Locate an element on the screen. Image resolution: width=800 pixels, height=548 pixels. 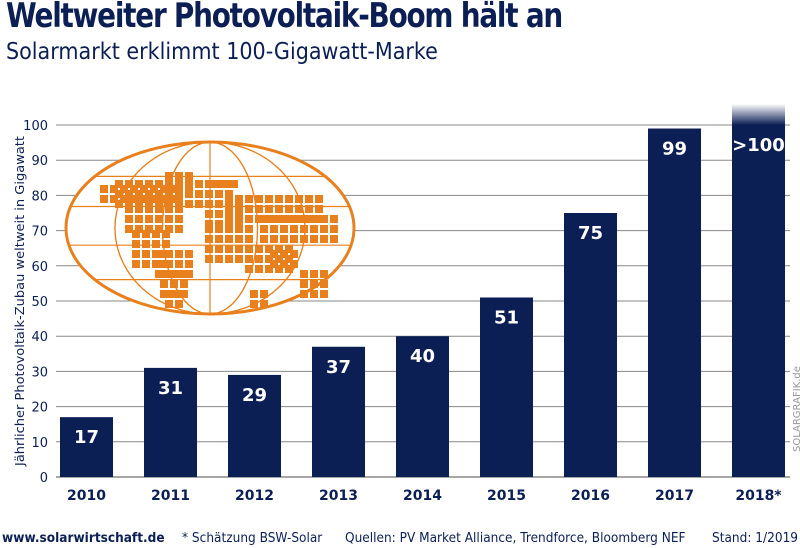
bar-value-label: 37 is located at coordinates (338, 367).